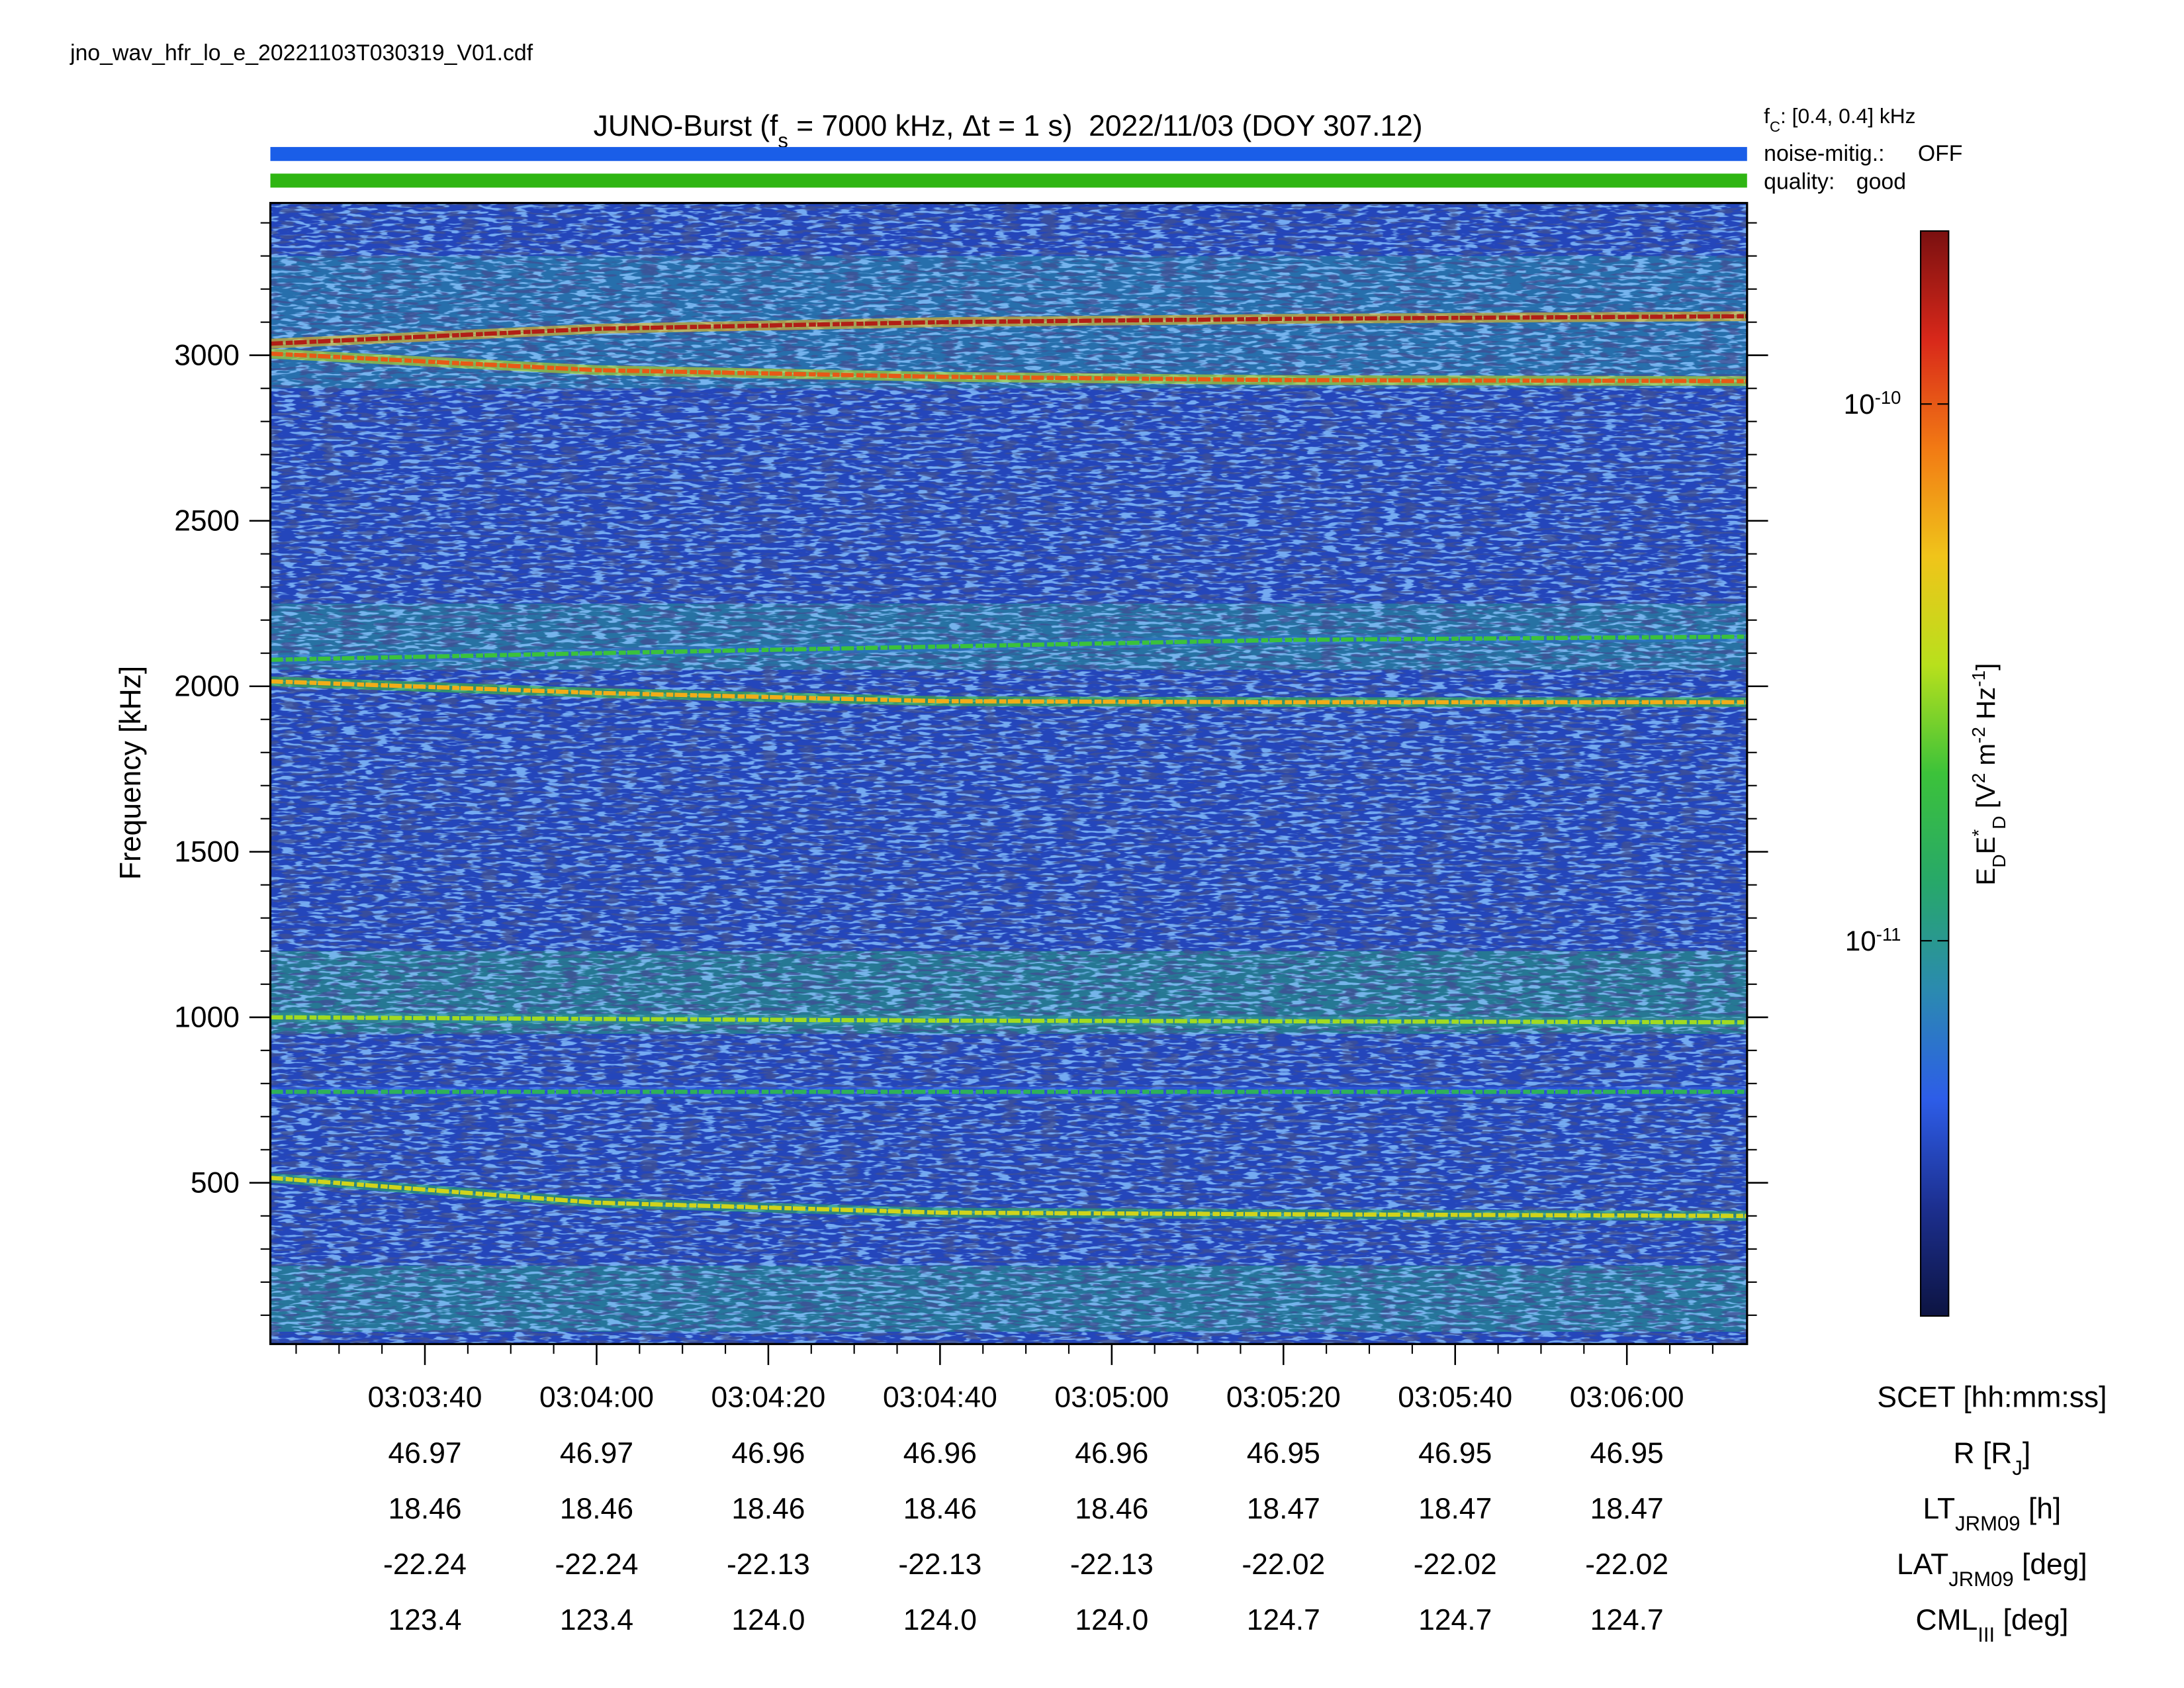  Describe the element at coordinates (1979, 679) in the screenshot. I see `text-part: -1` at that location.